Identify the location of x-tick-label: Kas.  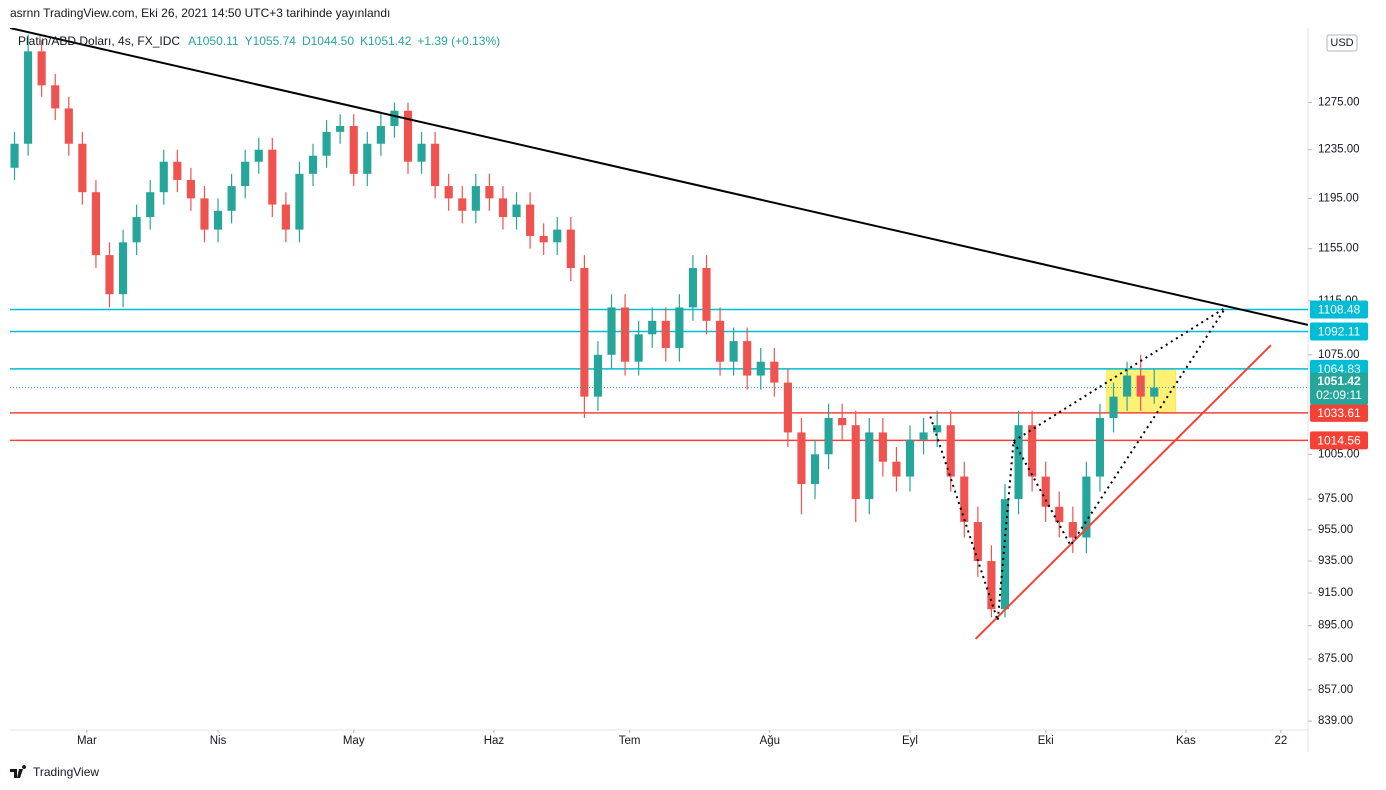
(1186, 741).